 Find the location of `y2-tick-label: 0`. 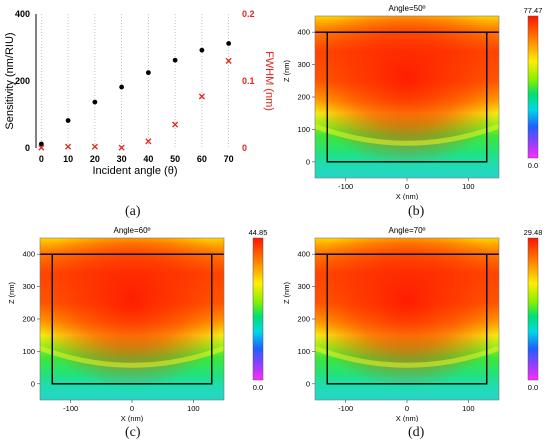

y2-tick-label: 0 is located at coordinates (244, 148).